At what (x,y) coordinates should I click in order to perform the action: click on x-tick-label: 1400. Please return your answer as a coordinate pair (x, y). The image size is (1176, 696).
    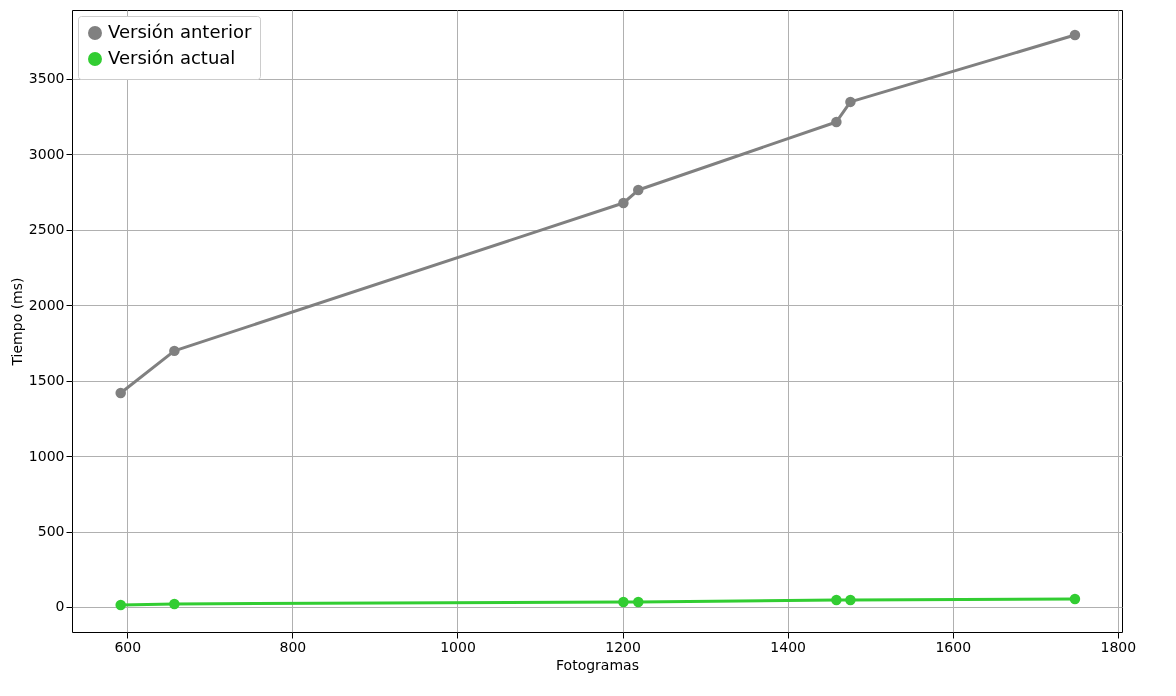
    Looking at the image, I should click on (788, 646).